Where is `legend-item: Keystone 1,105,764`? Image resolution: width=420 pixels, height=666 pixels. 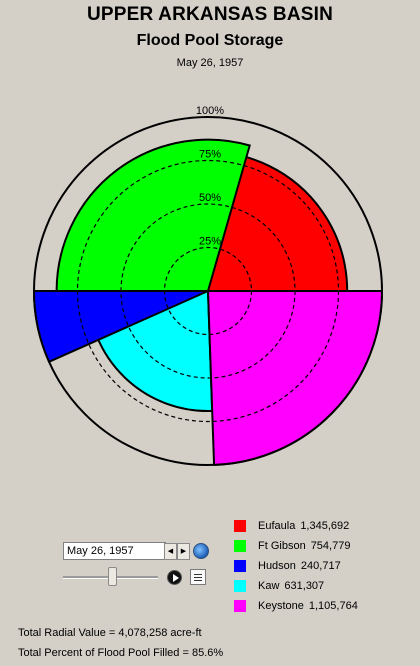
legend-item: Keystone 1,105,764 is located at coordinates (296, 606).